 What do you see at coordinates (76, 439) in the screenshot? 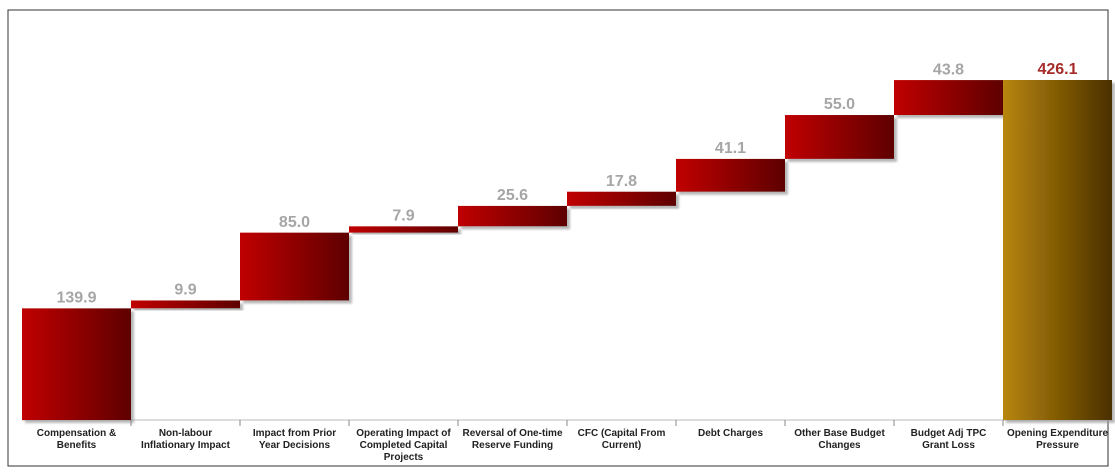
I see `x-tick-label: Compensation & Benefits` at bounding box center [76, 439].